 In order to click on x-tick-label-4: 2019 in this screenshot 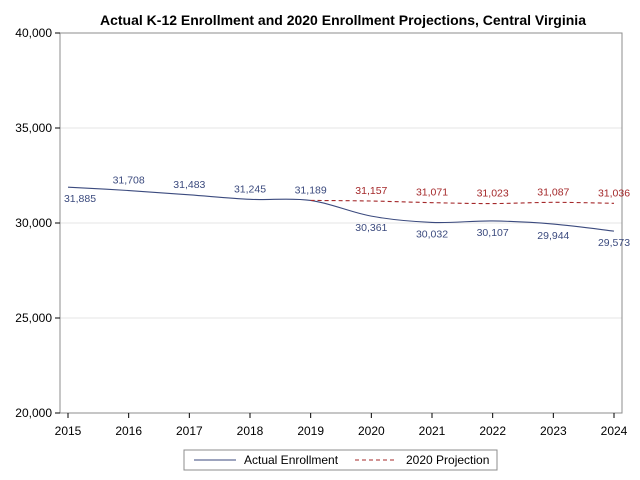, I will do `click(310, 431)`.